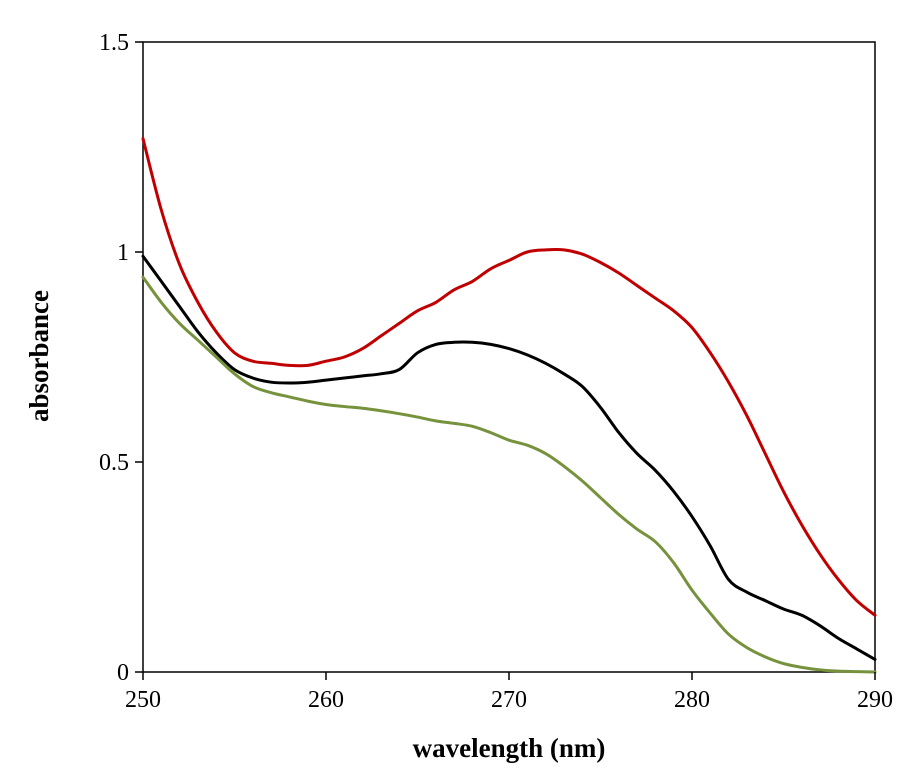 The width and height of the screenshot is (903, 770). I want to click on y-tick-label: 1.5, so click(114, 43).